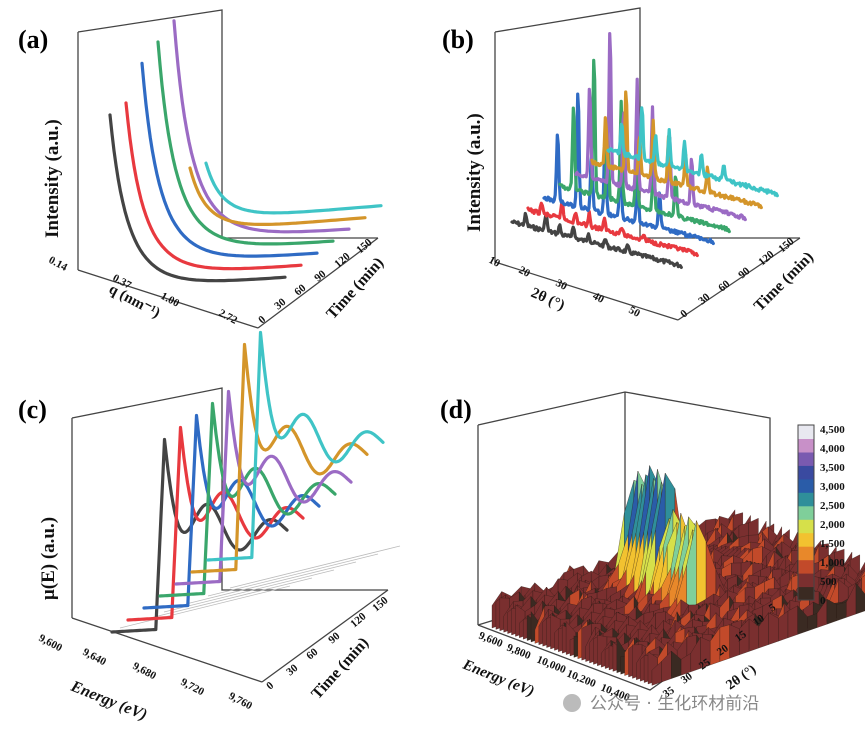  I want to click on panel-a-xtick: 2.72, so click(228, 317).